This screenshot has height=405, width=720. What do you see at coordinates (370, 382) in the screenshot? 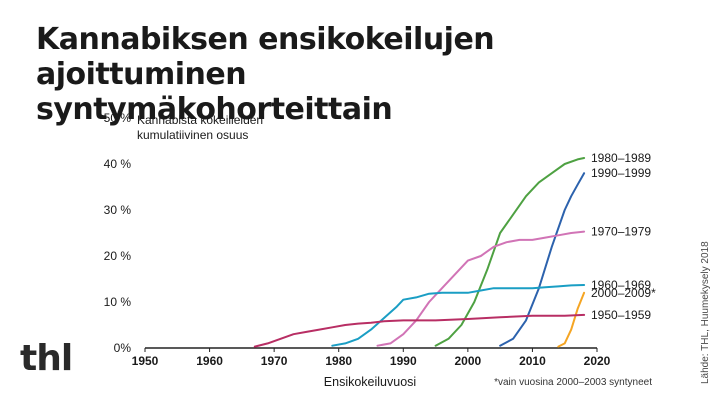
I see `x-axis-label: Ensikokeiluvuosi` at bounding box center [370, 382].